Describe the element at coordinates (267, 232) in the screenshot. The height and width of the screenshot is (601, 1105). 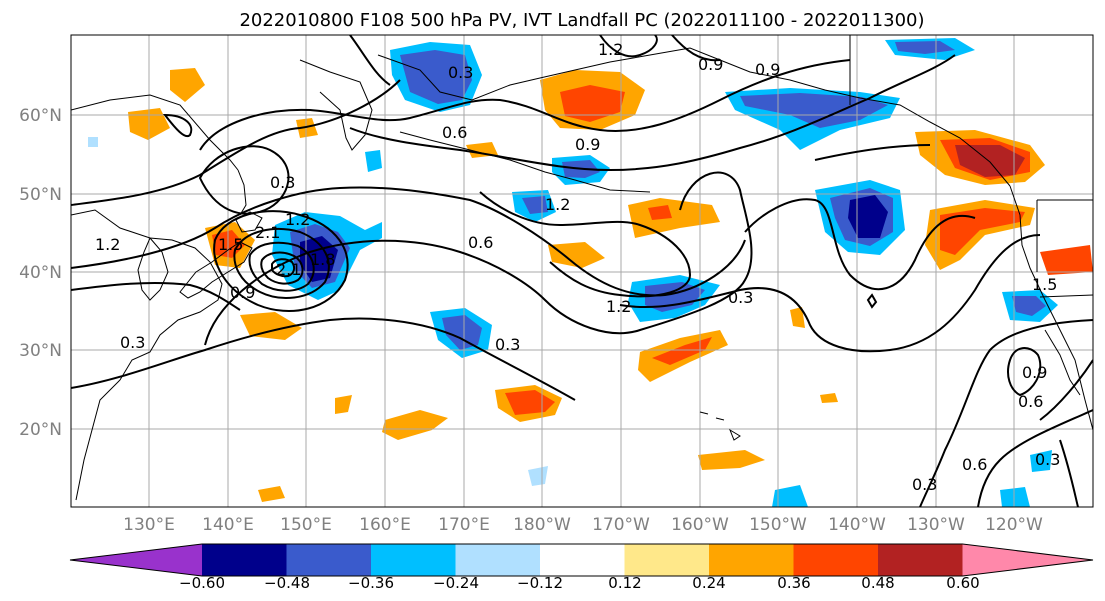
I see `contour-label: 2.1` at that location.